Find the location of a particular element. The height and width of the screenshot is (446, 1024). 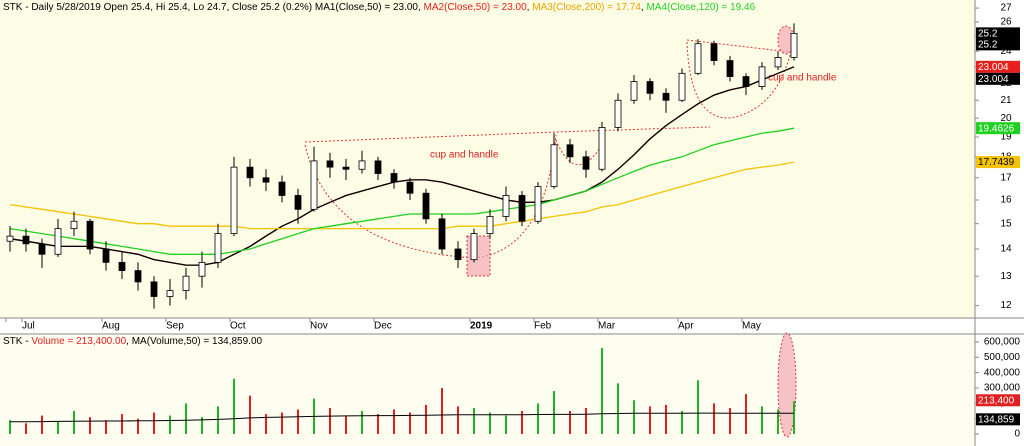

x-tick-label: 2019 is located at coordinates (481, 326).